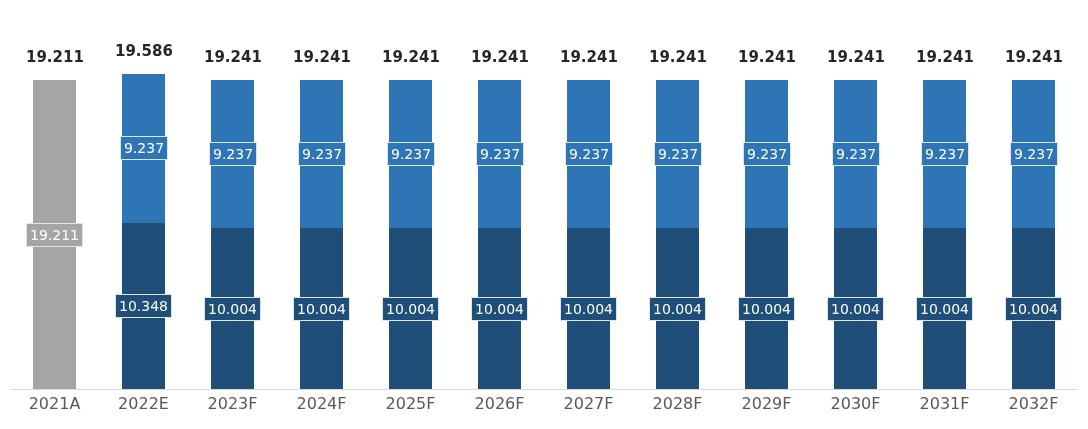 The image size is (1088, 429). I want to click on total-label: 19.586, so click(144, 51).